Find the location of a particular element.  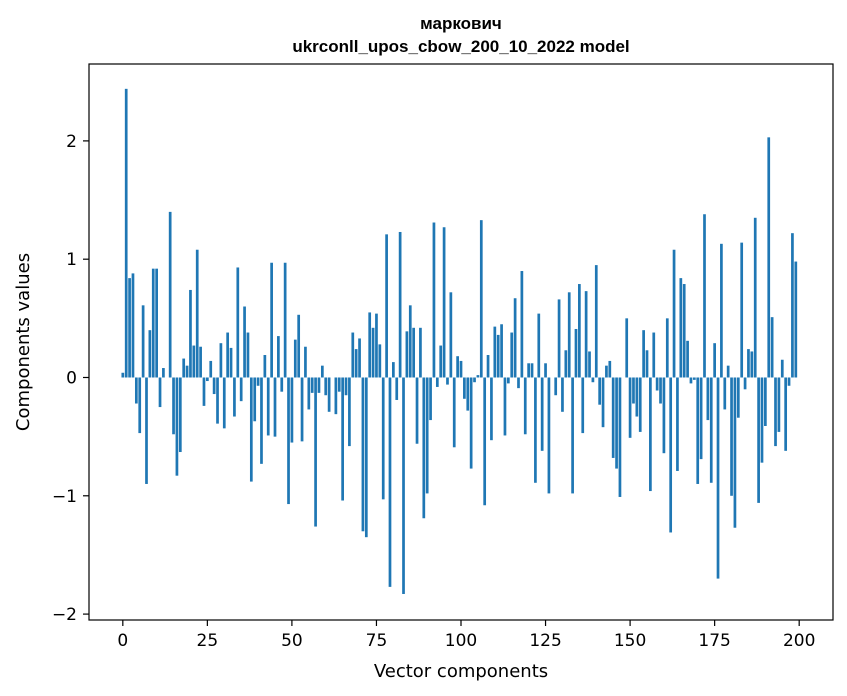

y-axis-ticks: −2 −1 0 1 2 is located at coordinates (70, 378).